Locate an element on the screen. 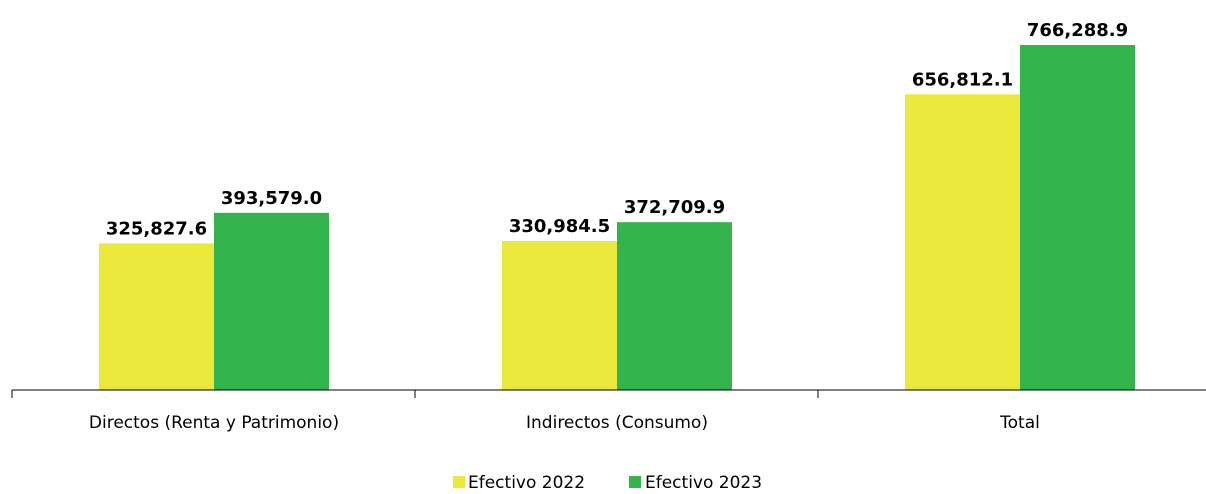 This screenshot has width=1206, height=494. legend-item-2023: Efectivo 2023 is located at coordinates (695, 483).